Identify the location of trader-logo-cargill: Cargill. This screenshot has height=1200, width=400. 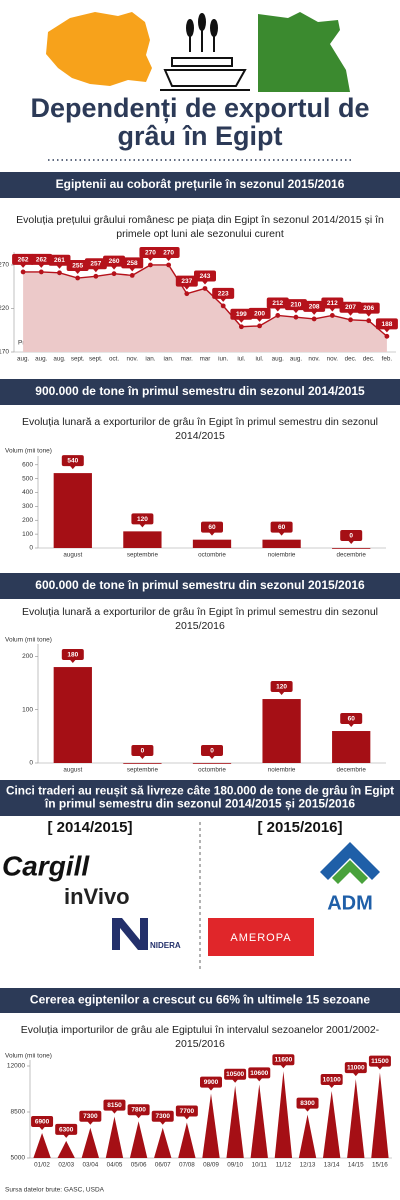
(46, 865).